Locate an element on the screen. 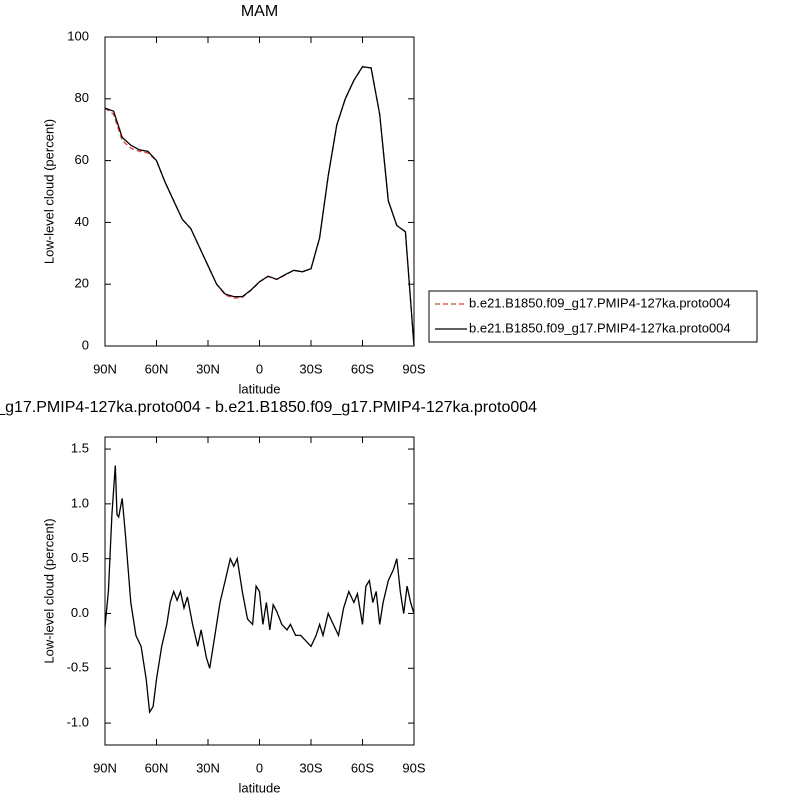  y-tick-label: 1.5 is located at coordinates (80, 447).